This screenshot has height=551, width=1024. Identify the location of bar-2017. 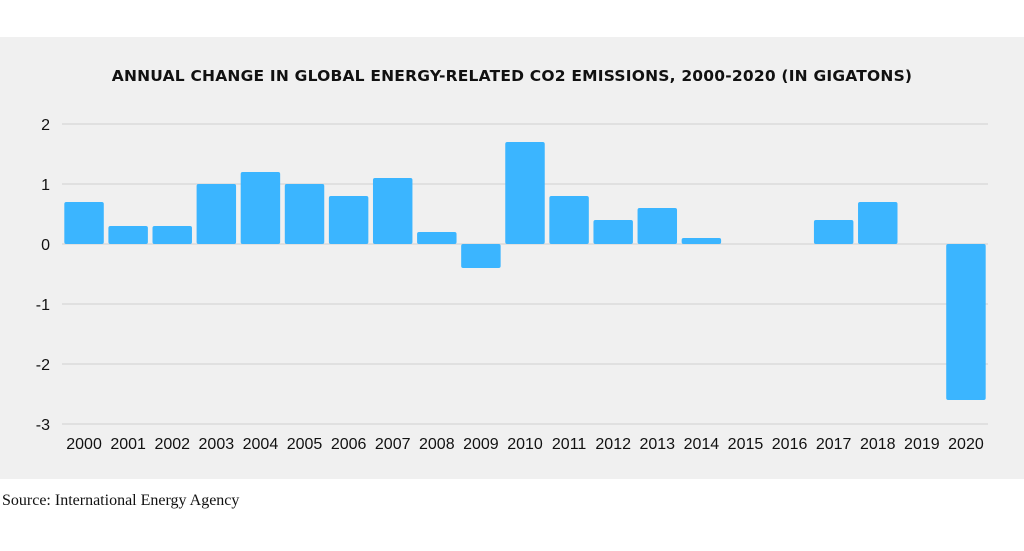
(833, 232).